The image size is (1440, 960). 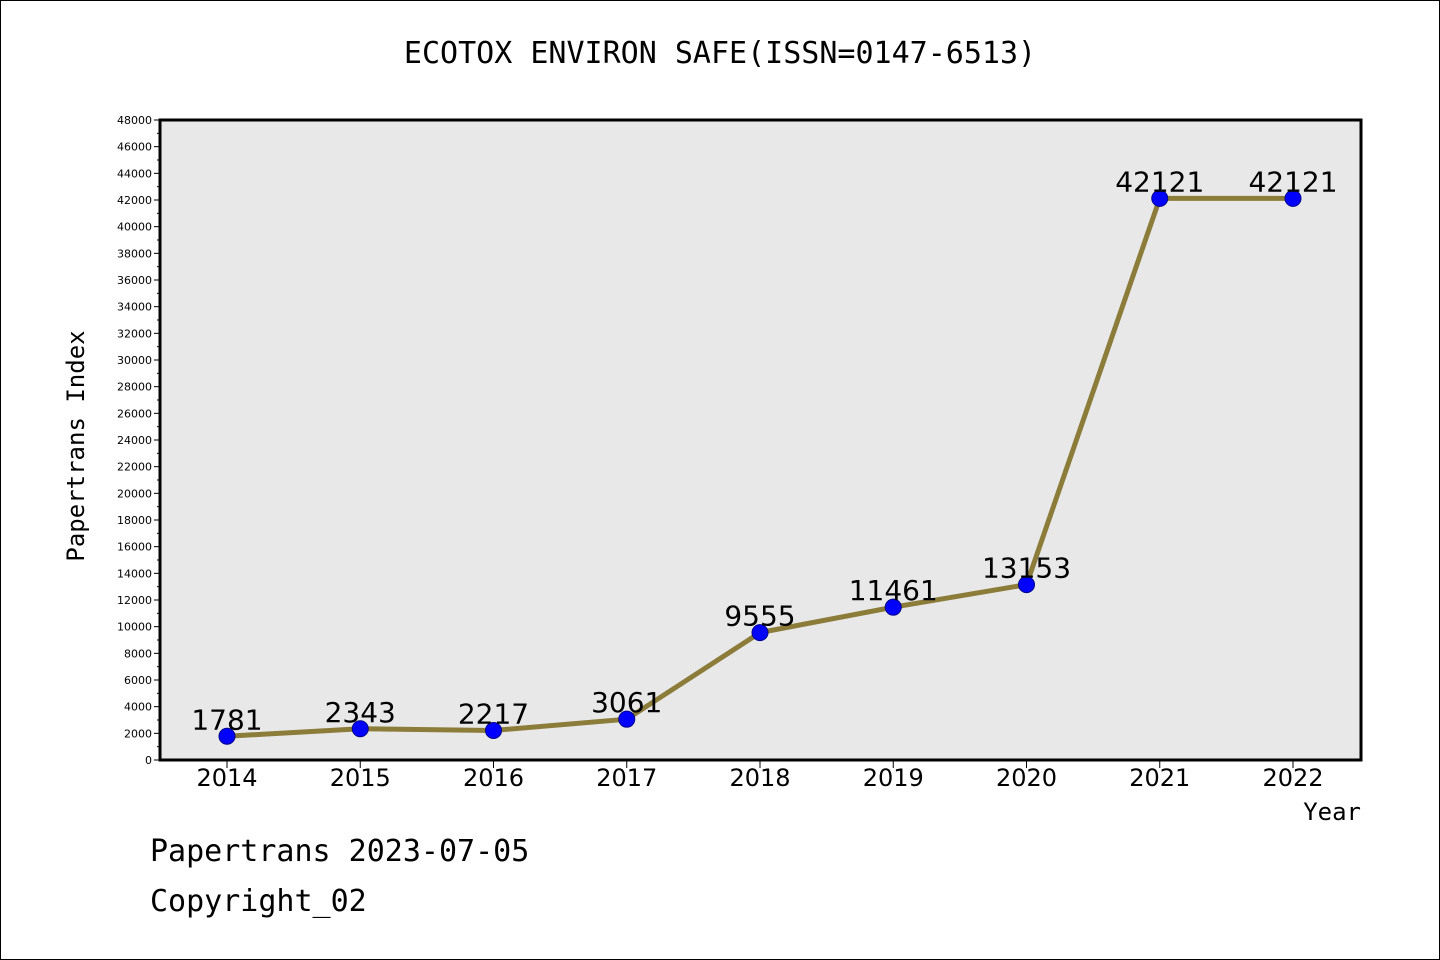 I want to click on y-tick-label: 14000, so click(x=134, y=573).